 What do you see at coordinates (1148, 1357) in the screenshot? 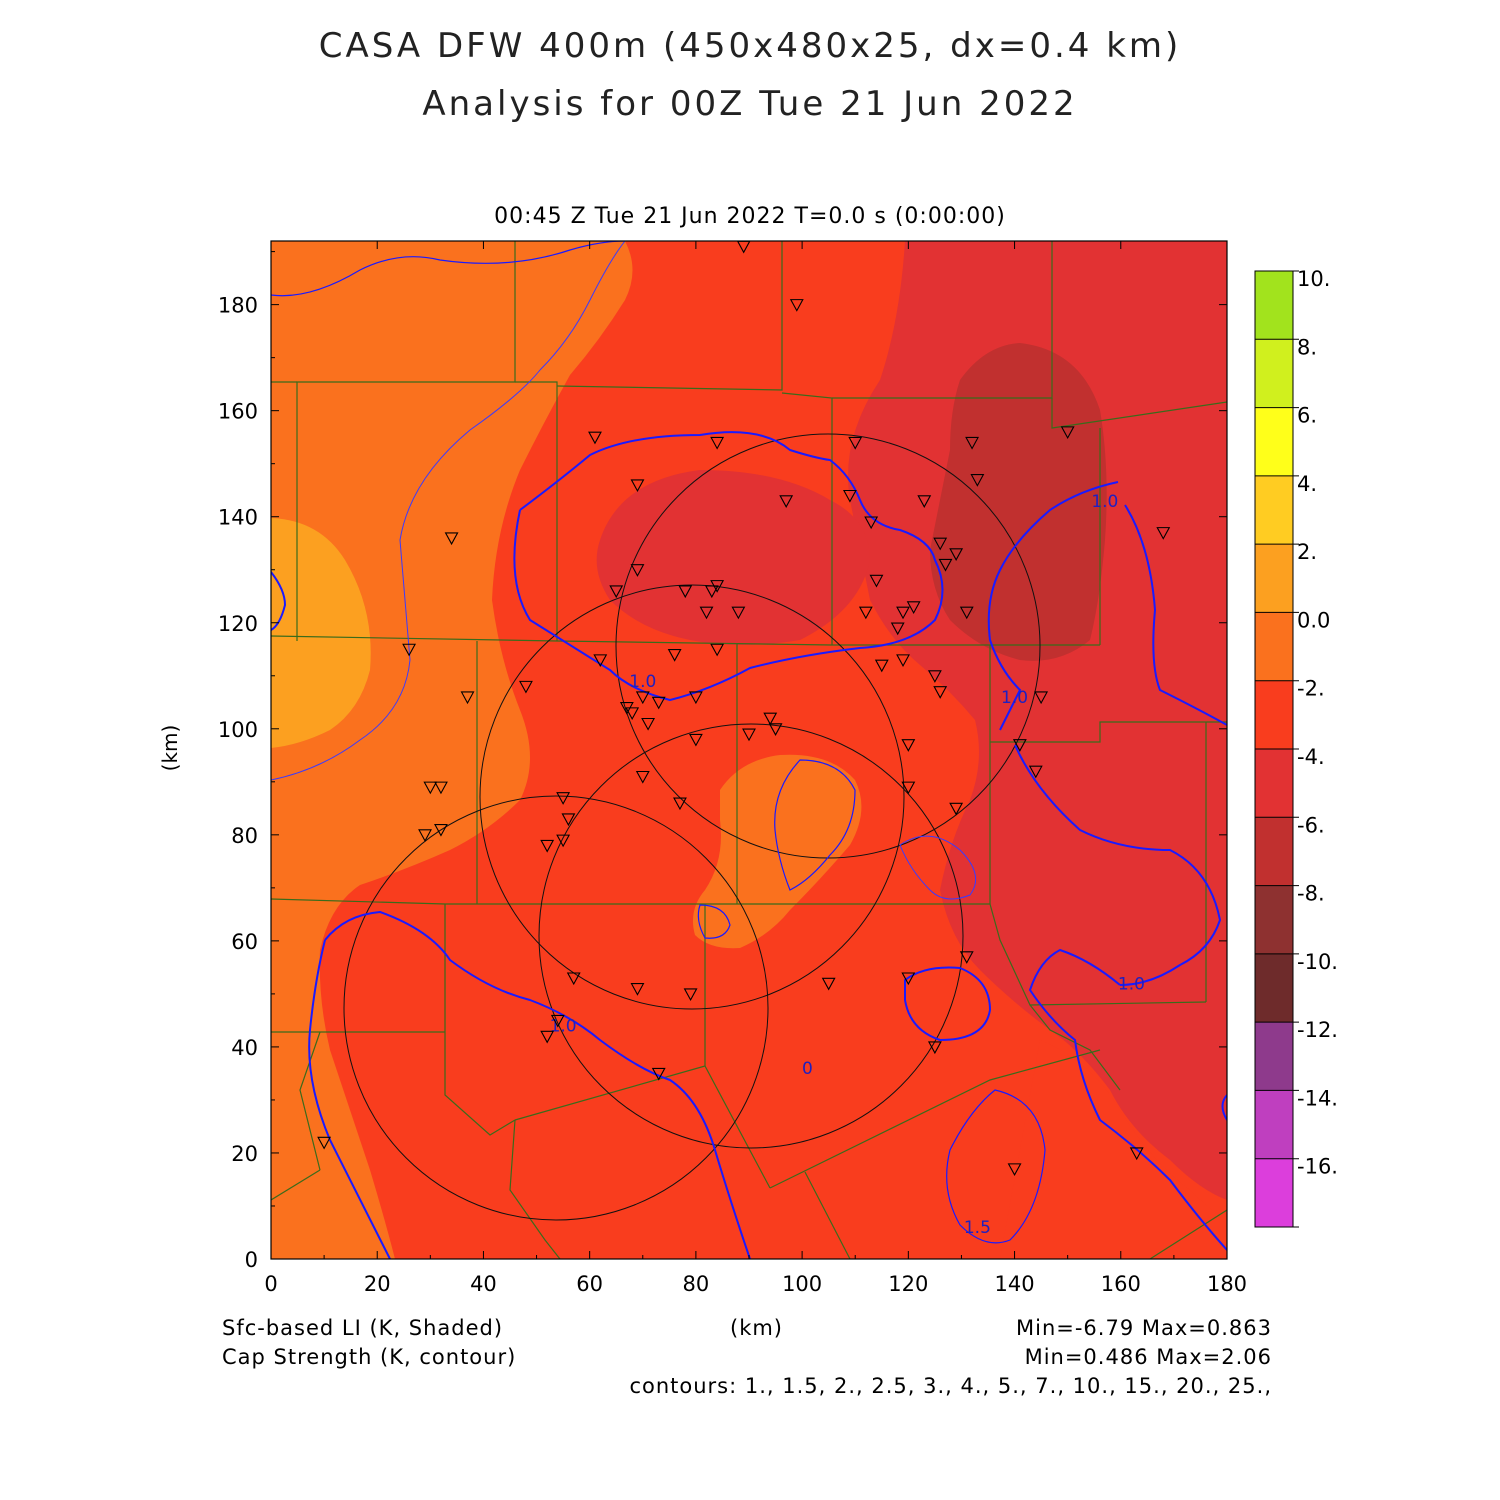
I see `cap-minmax: Min=0.486 Max=2.06` at bounding box center [1148, 1357].